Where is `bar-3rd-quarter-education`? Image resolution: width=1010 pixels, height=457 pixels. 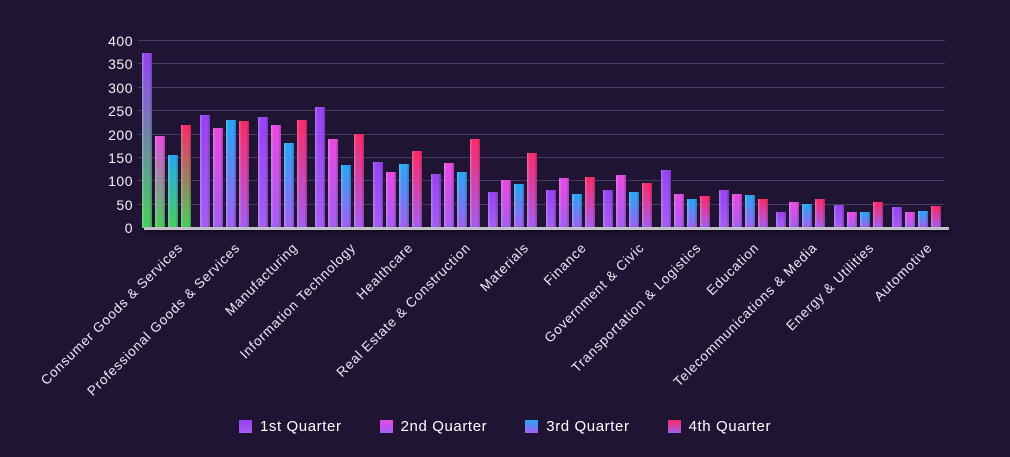 bar-3rd-quarter-education is located at coordinates (749, 211).